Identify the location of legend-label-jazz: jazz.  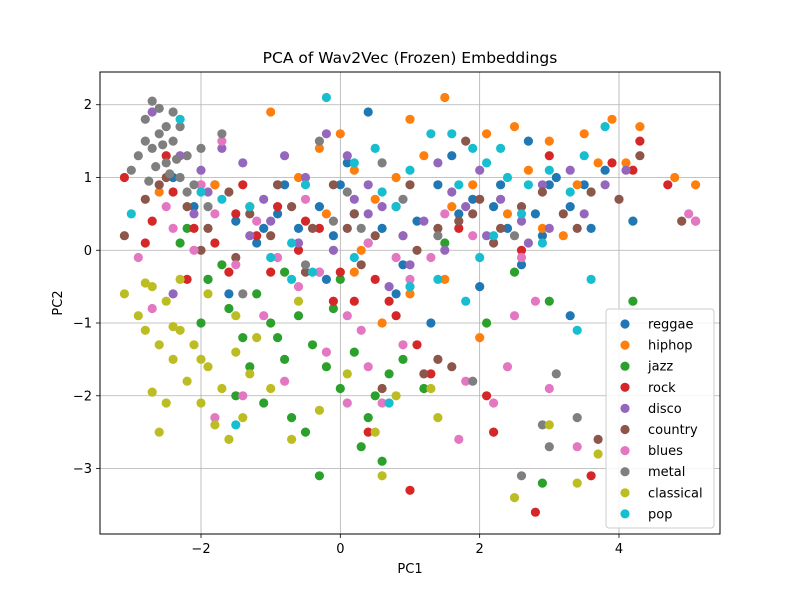
(660, 367).